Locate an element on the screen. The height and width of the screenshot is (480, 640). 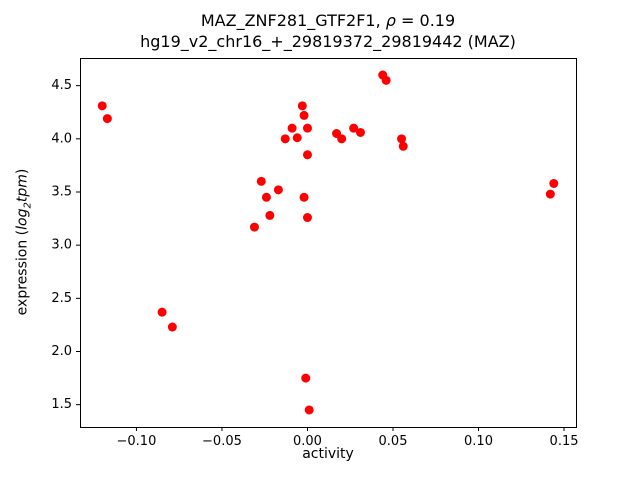
x-tick-label: 0.05 is located at coordinates (393, 441).